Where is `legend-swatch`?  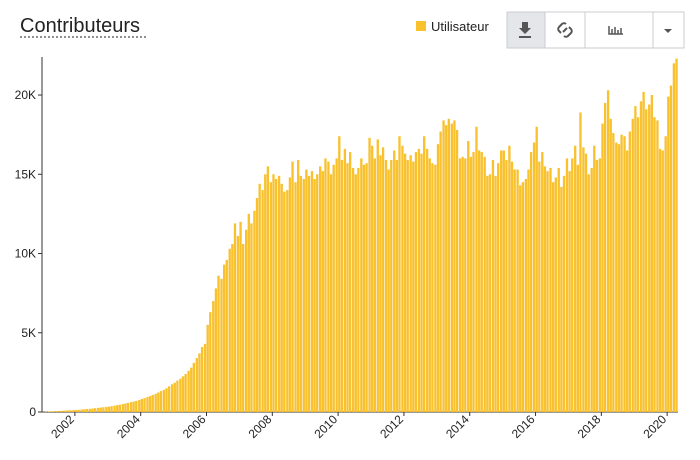
legend-swatch is located at coordinates (421, 26).